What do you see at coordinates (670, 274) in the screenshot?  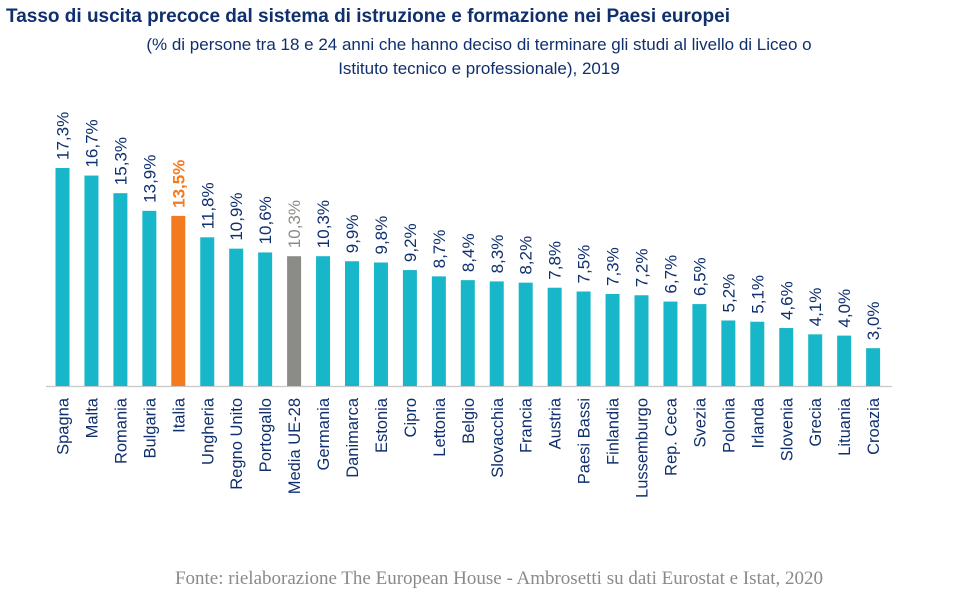 I see `value-label: 6,7%` at bounding box center [670, 274].